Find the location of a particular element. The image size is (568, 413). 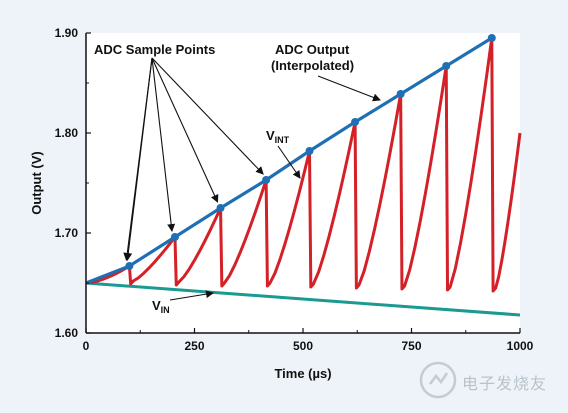

annotation-vint-main: V is located at coordinates (270, 135).